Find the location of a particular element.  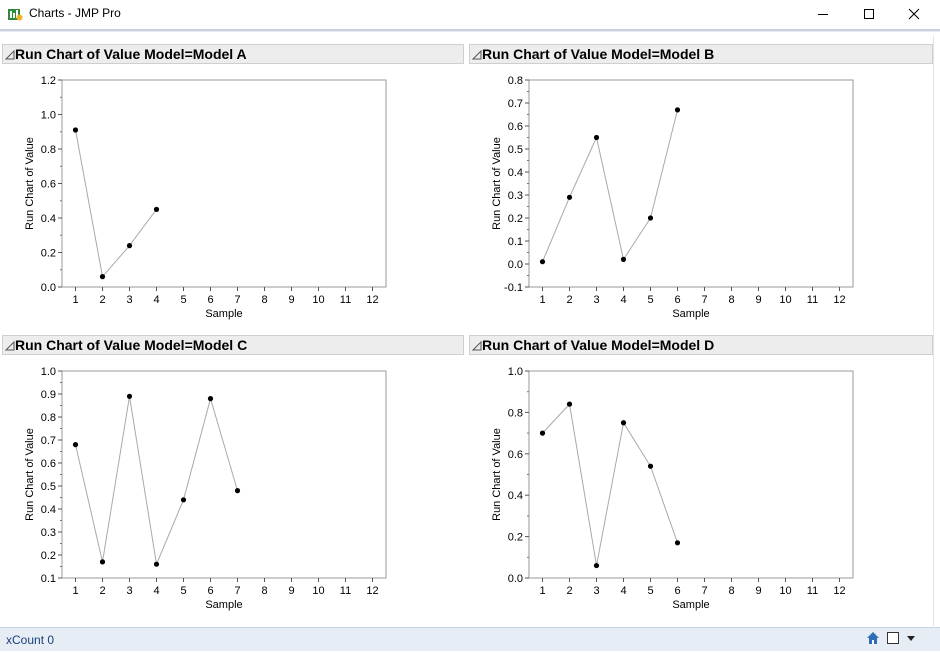

minimize-button is located at coordinates (823, 14).